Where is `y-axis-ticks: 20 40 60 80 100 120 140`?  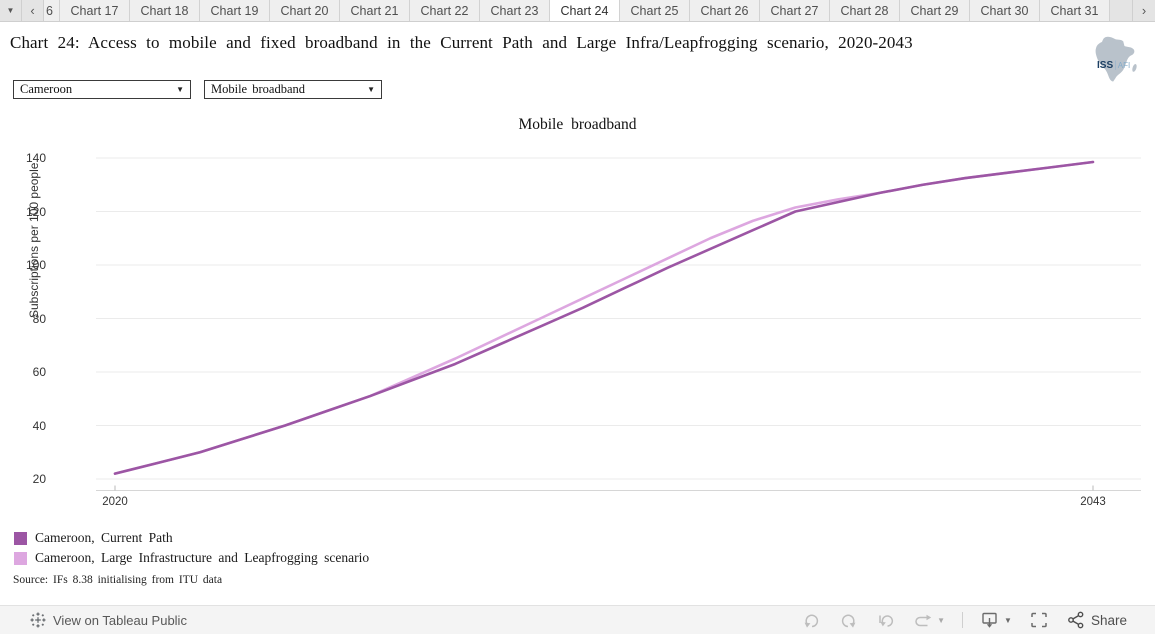
y-axis-ticks: 20 40 60 80 100 120 140 is located at coordinates (25, 318).